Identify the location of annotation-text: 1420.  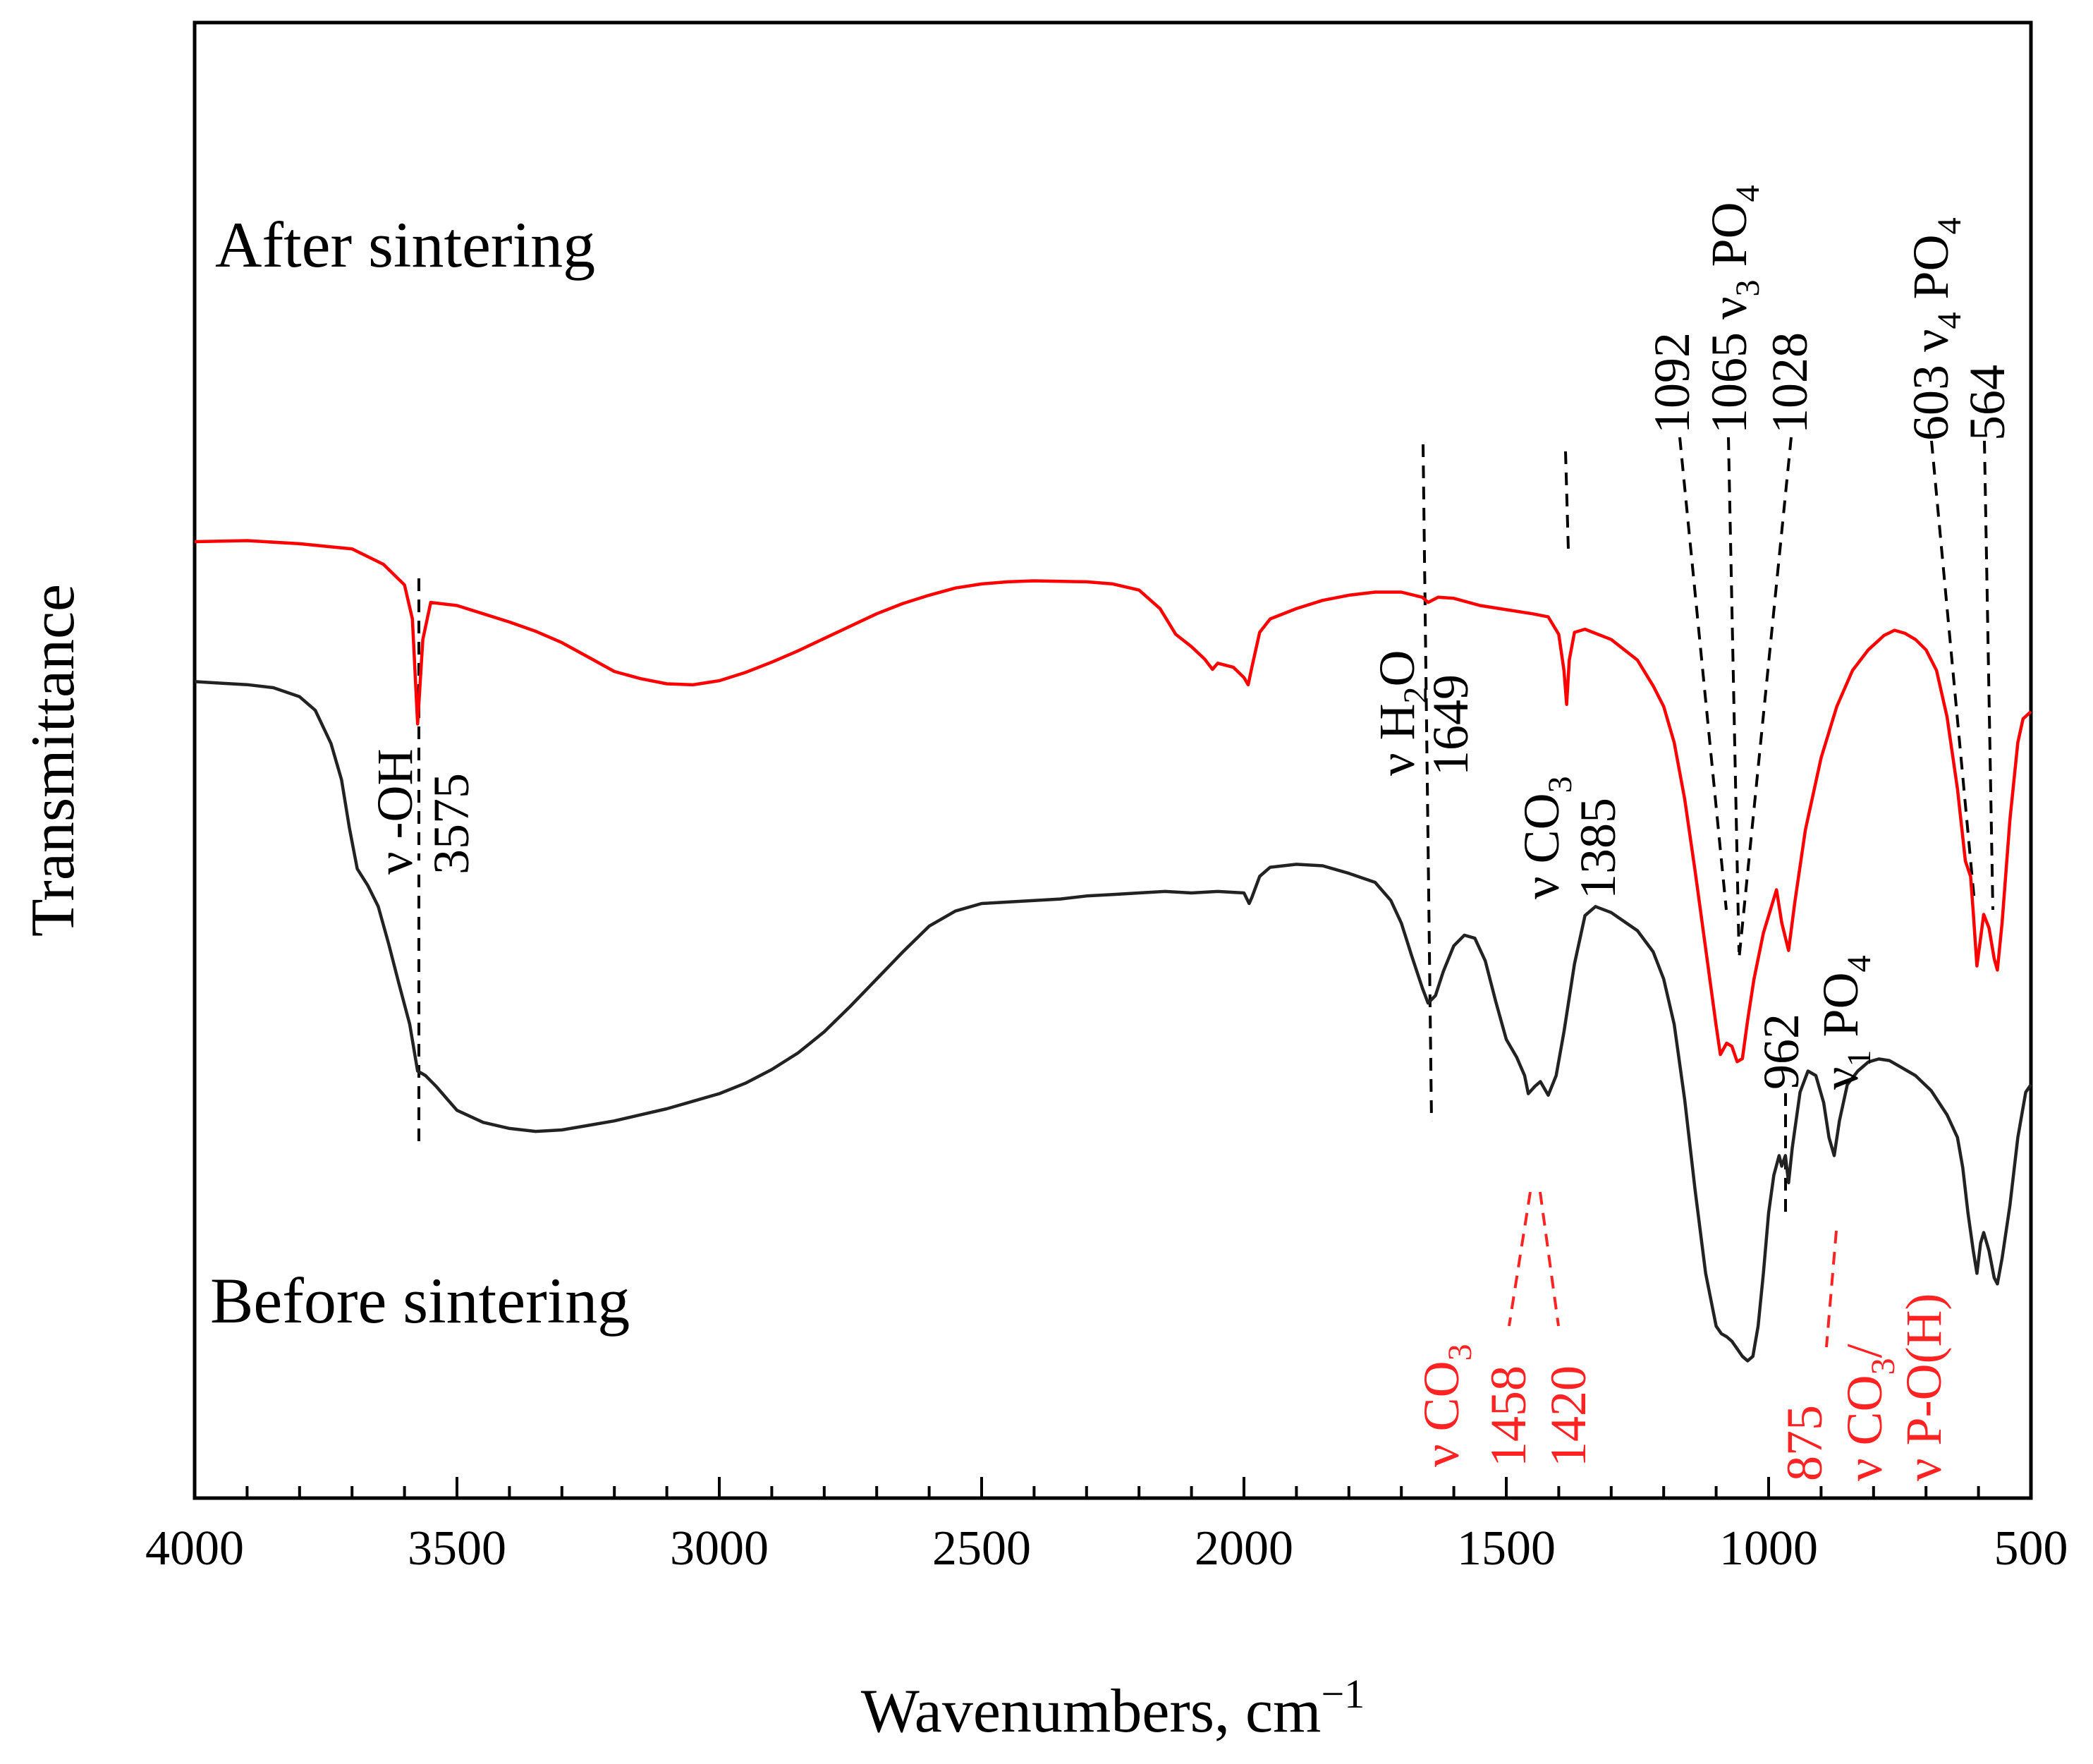
(1568, 1416).